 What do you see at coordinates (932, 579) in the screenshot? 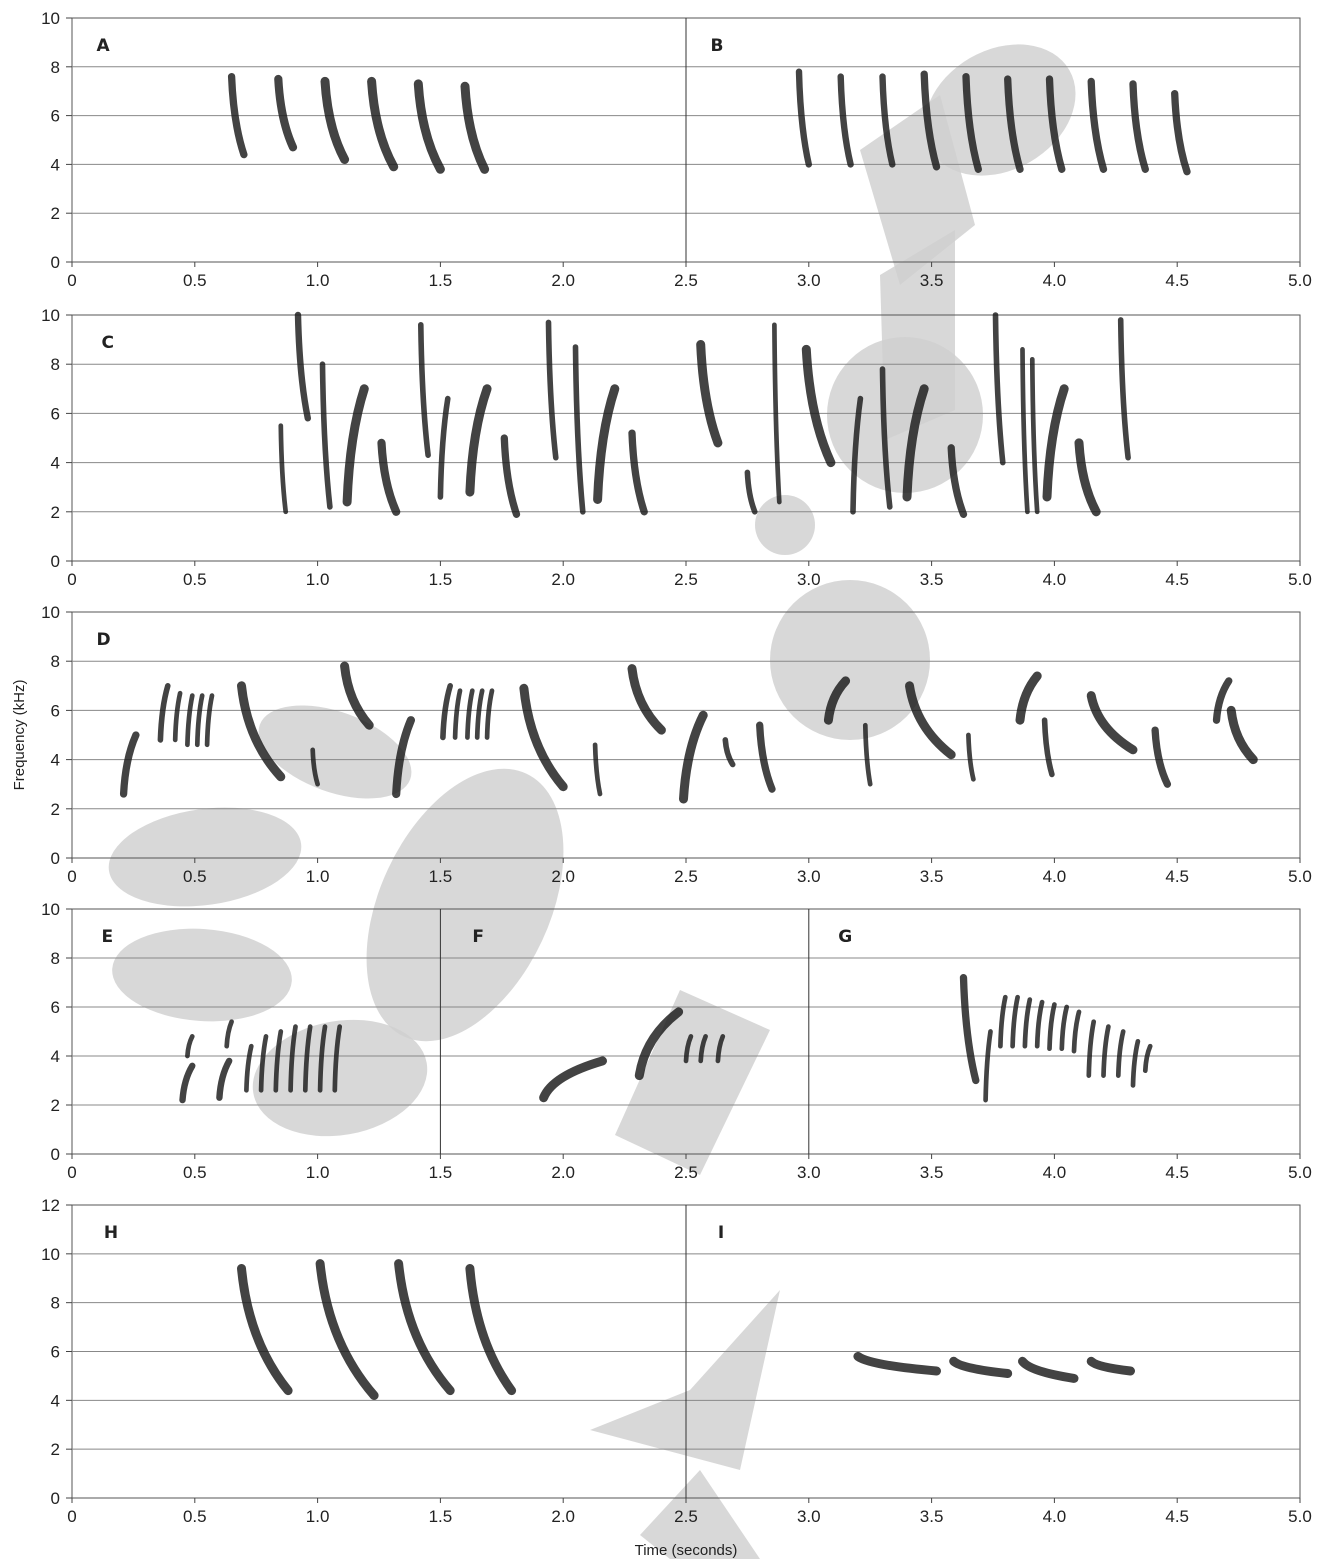
I see `x-tick-label: 3.5` at bounding box center [932, 579].